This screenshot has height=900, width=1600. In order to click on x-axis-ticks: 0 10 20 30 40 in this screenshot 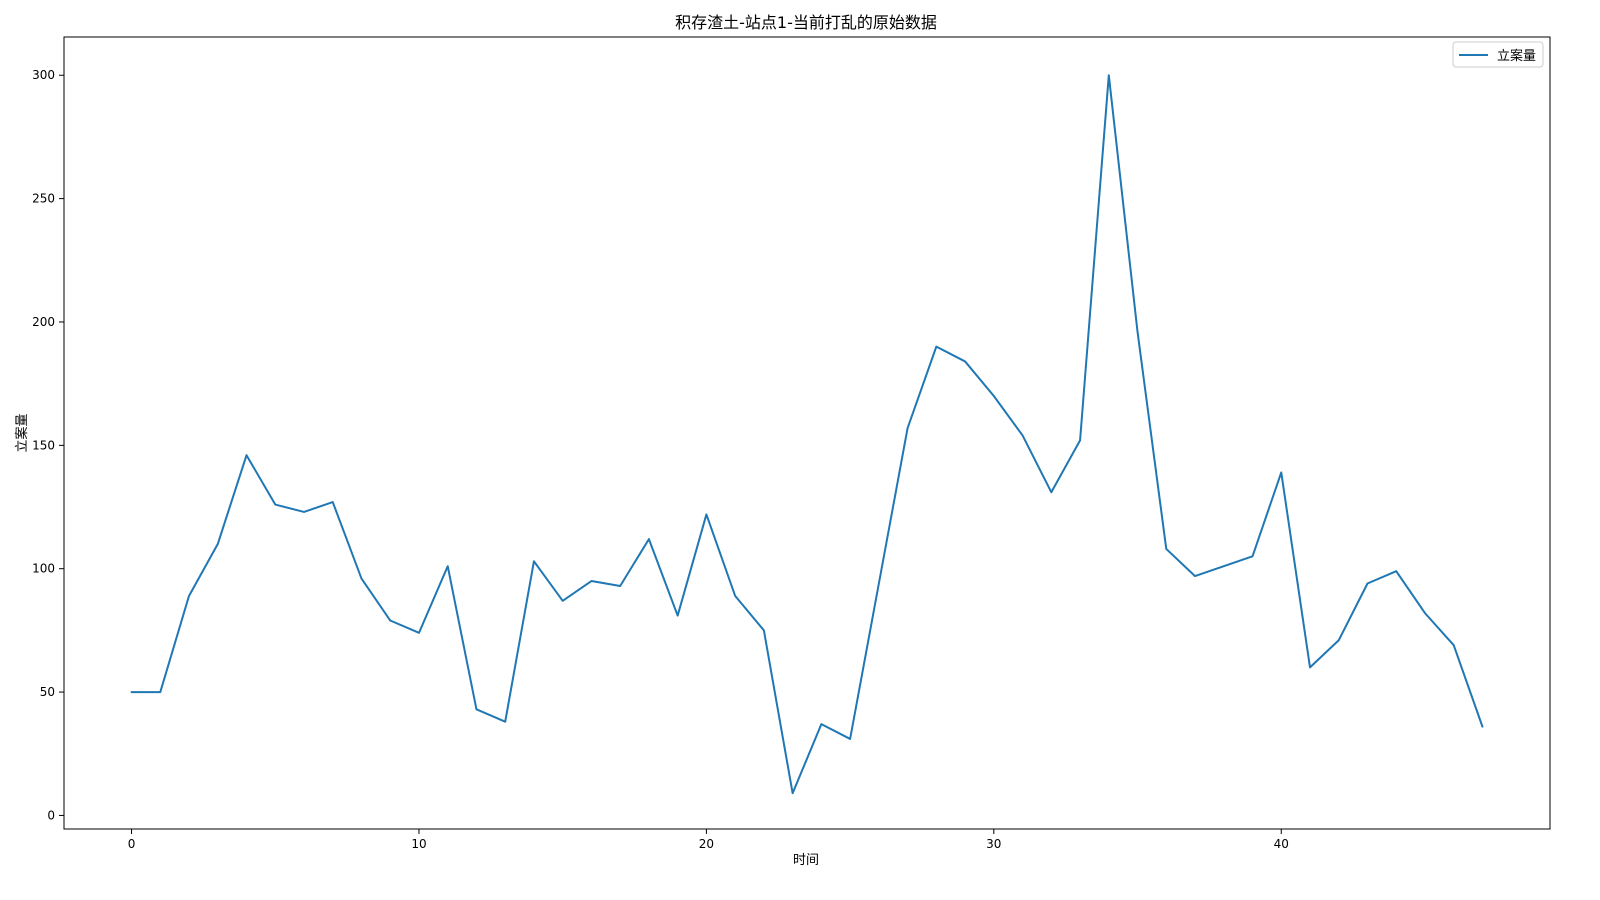, I will do `click(708, 840)`.